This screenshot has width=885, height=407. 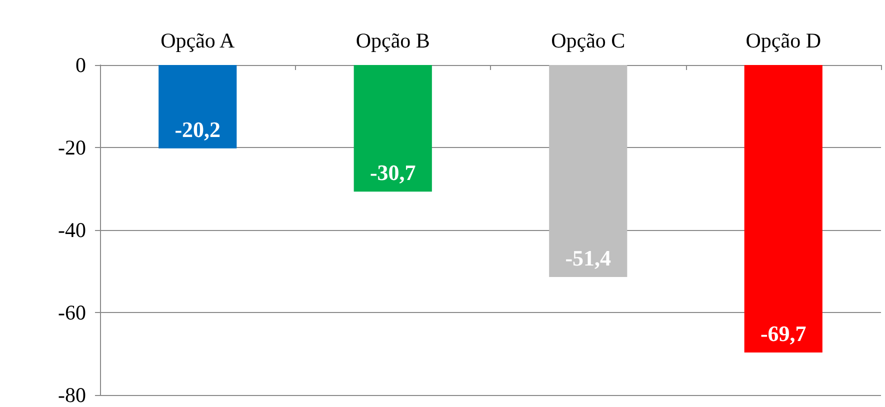 What do you see at coordinates (72, 230) in the screenshot?
I see `y-tick-label: -40` at bounding box center [72, 230].